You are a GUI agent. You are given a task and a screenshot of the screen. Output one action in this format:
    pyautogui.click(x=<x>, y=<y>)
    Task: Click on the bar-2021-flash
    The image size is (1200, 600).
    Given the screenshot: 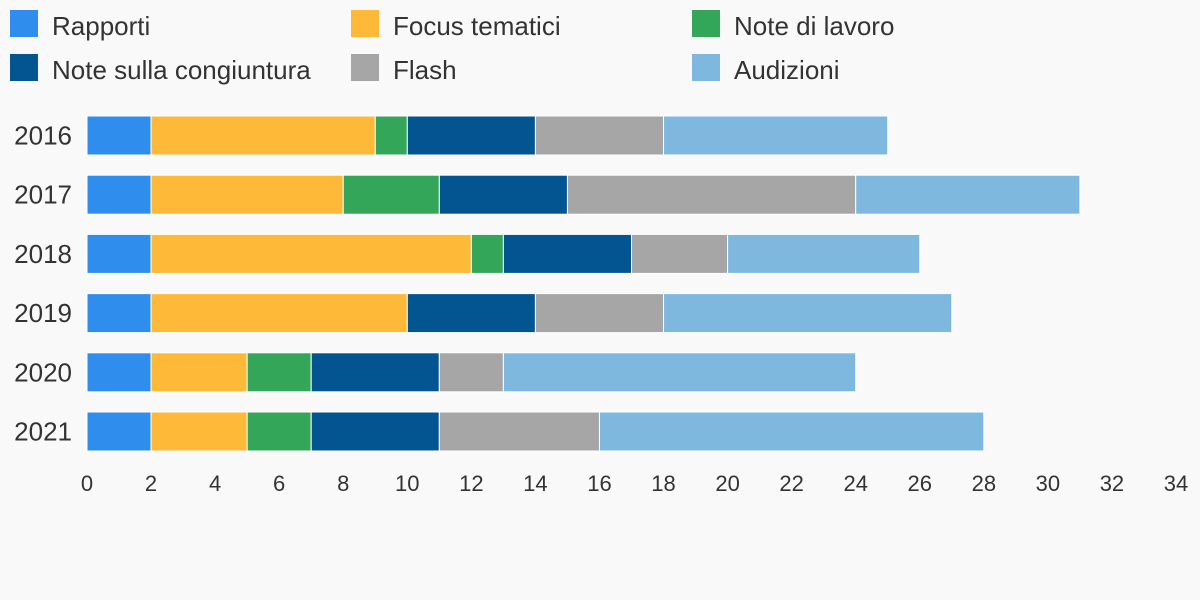 What is the action you would take?
    pyautogui.click(x=519, y=431)
    